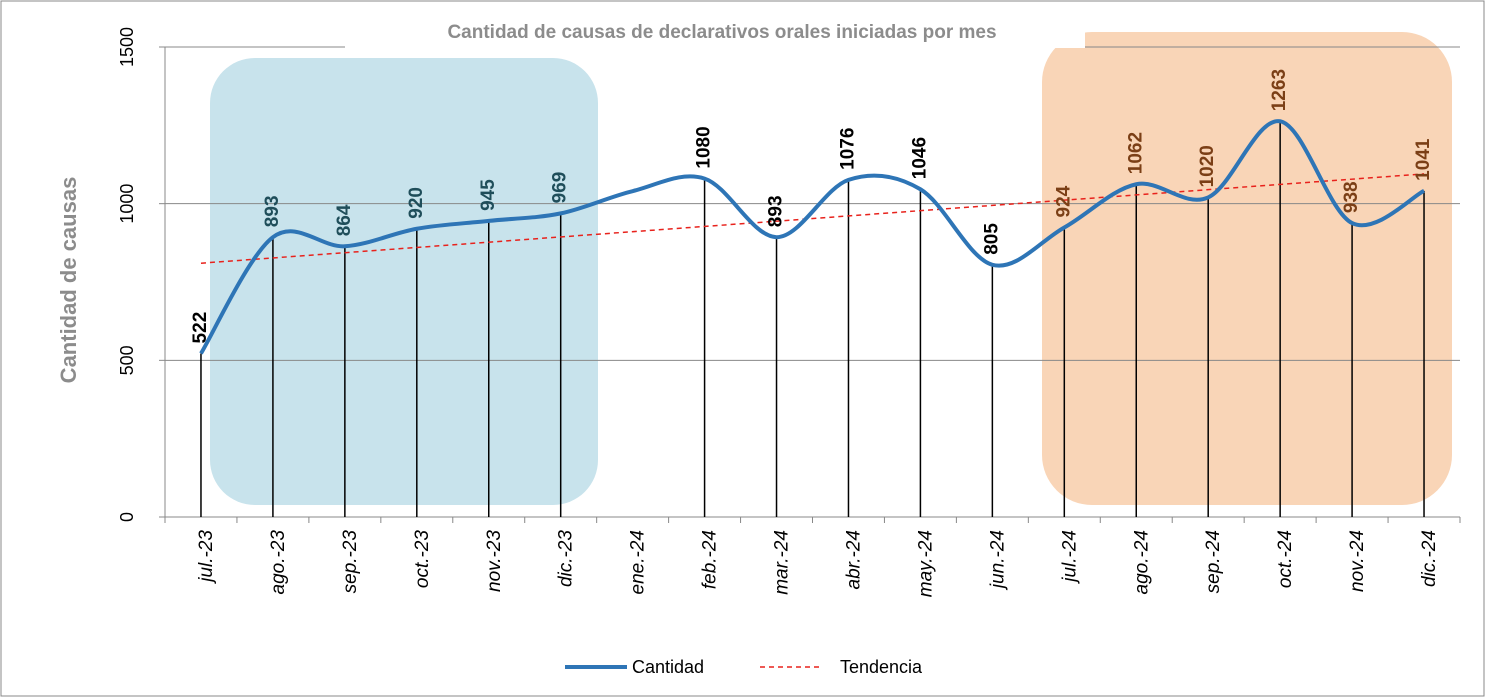 The width and height of the screenshot is (1485, 697). What do you see at coordinates (127, 47) in the screenshot?
I see `y-tick-label: 1500` at bounding box center [127, 47].